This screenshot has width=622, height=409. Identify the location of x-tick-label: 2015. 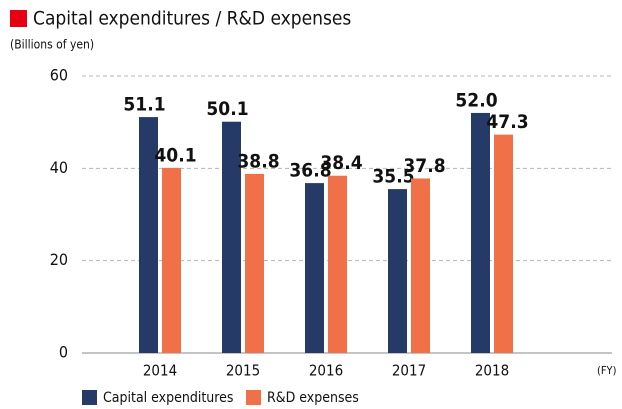
(243, 371).